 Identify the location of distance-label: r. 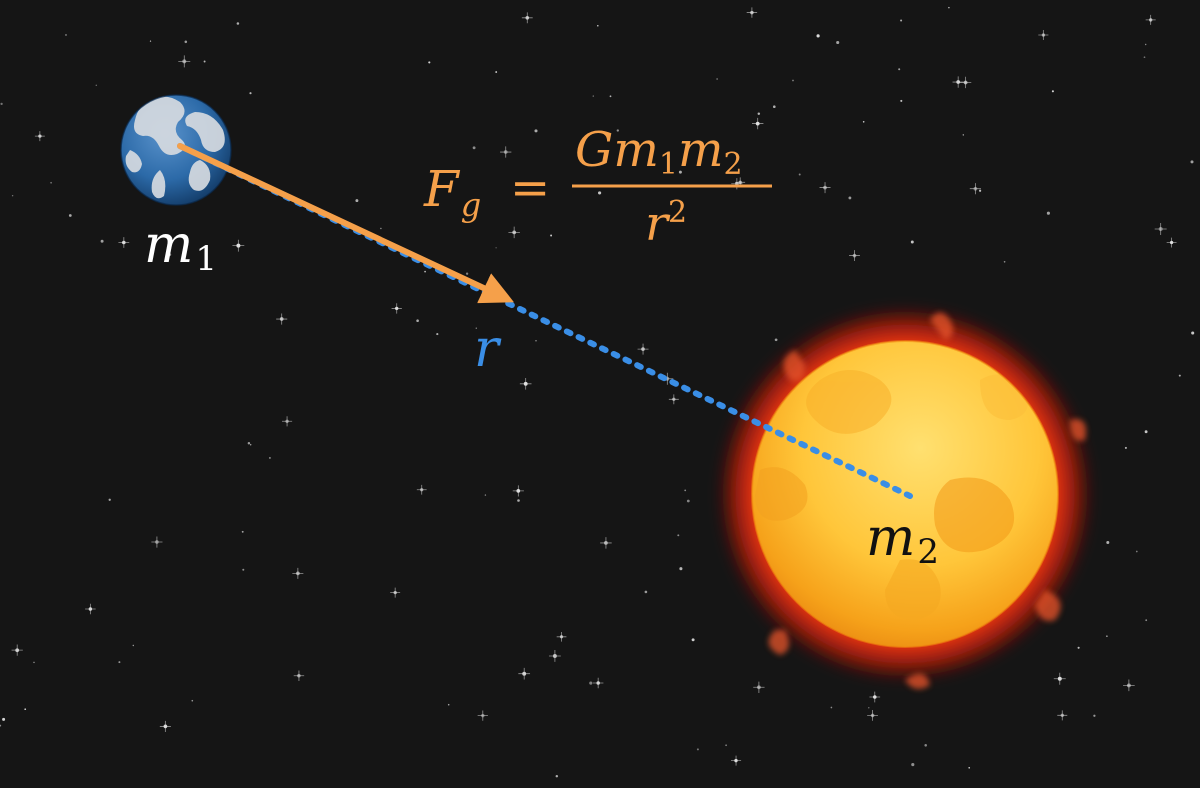
(488, 349).